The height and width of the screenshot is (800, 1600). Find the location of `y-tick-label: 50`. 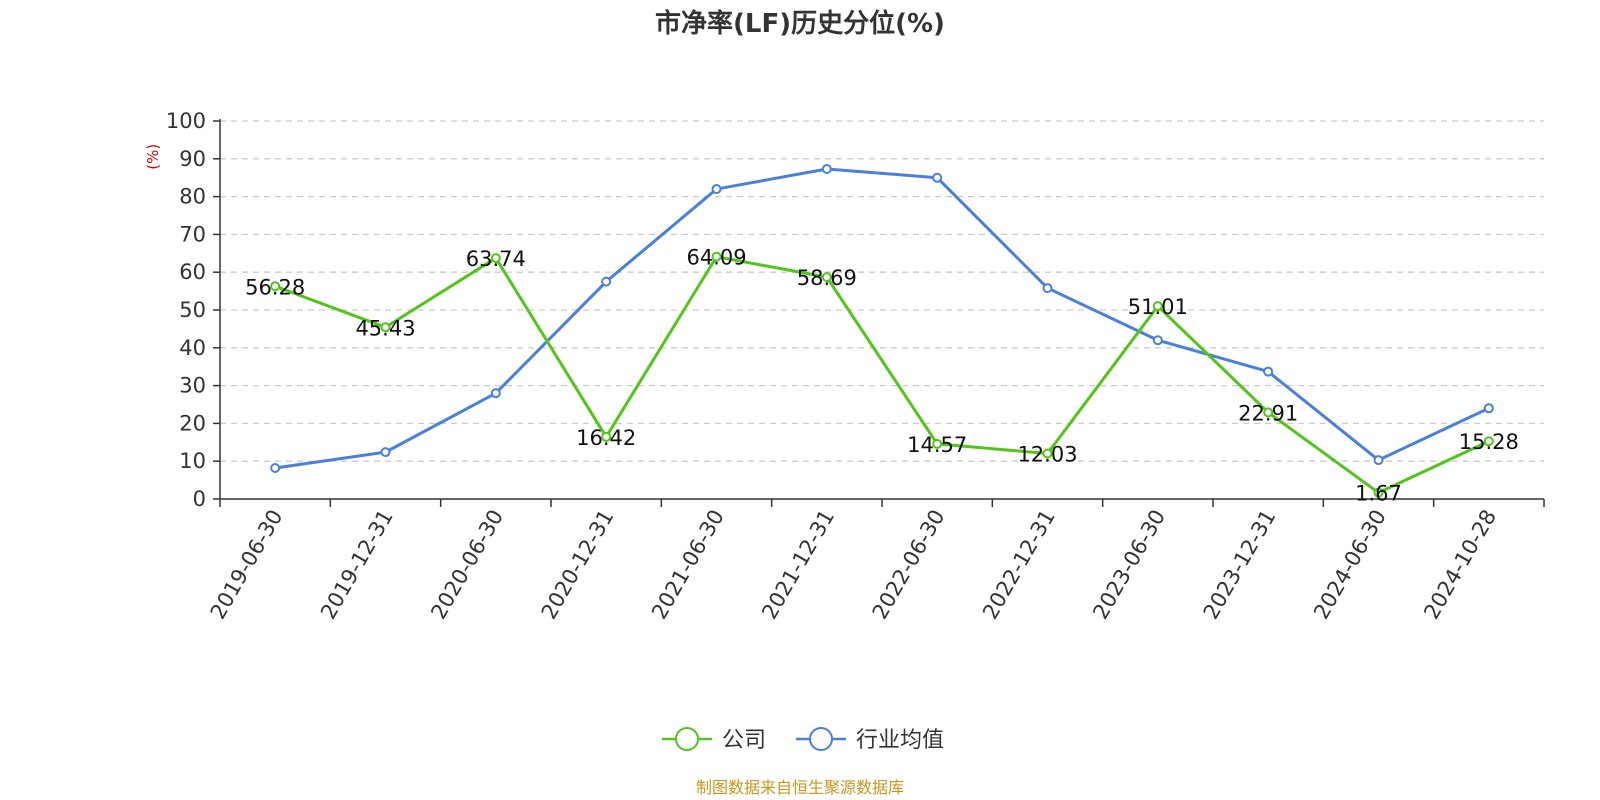

y-tick-label: 50 is located at coordinates (192, 310).